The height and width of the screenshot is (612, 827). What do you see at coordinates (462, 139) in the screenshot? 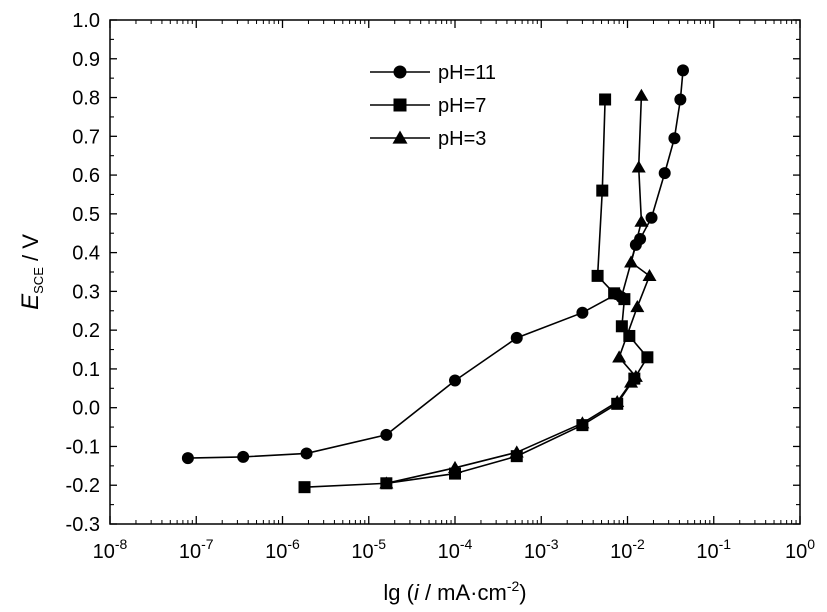
I see `legend-label: pH=3` at bounding box center [462, 139].